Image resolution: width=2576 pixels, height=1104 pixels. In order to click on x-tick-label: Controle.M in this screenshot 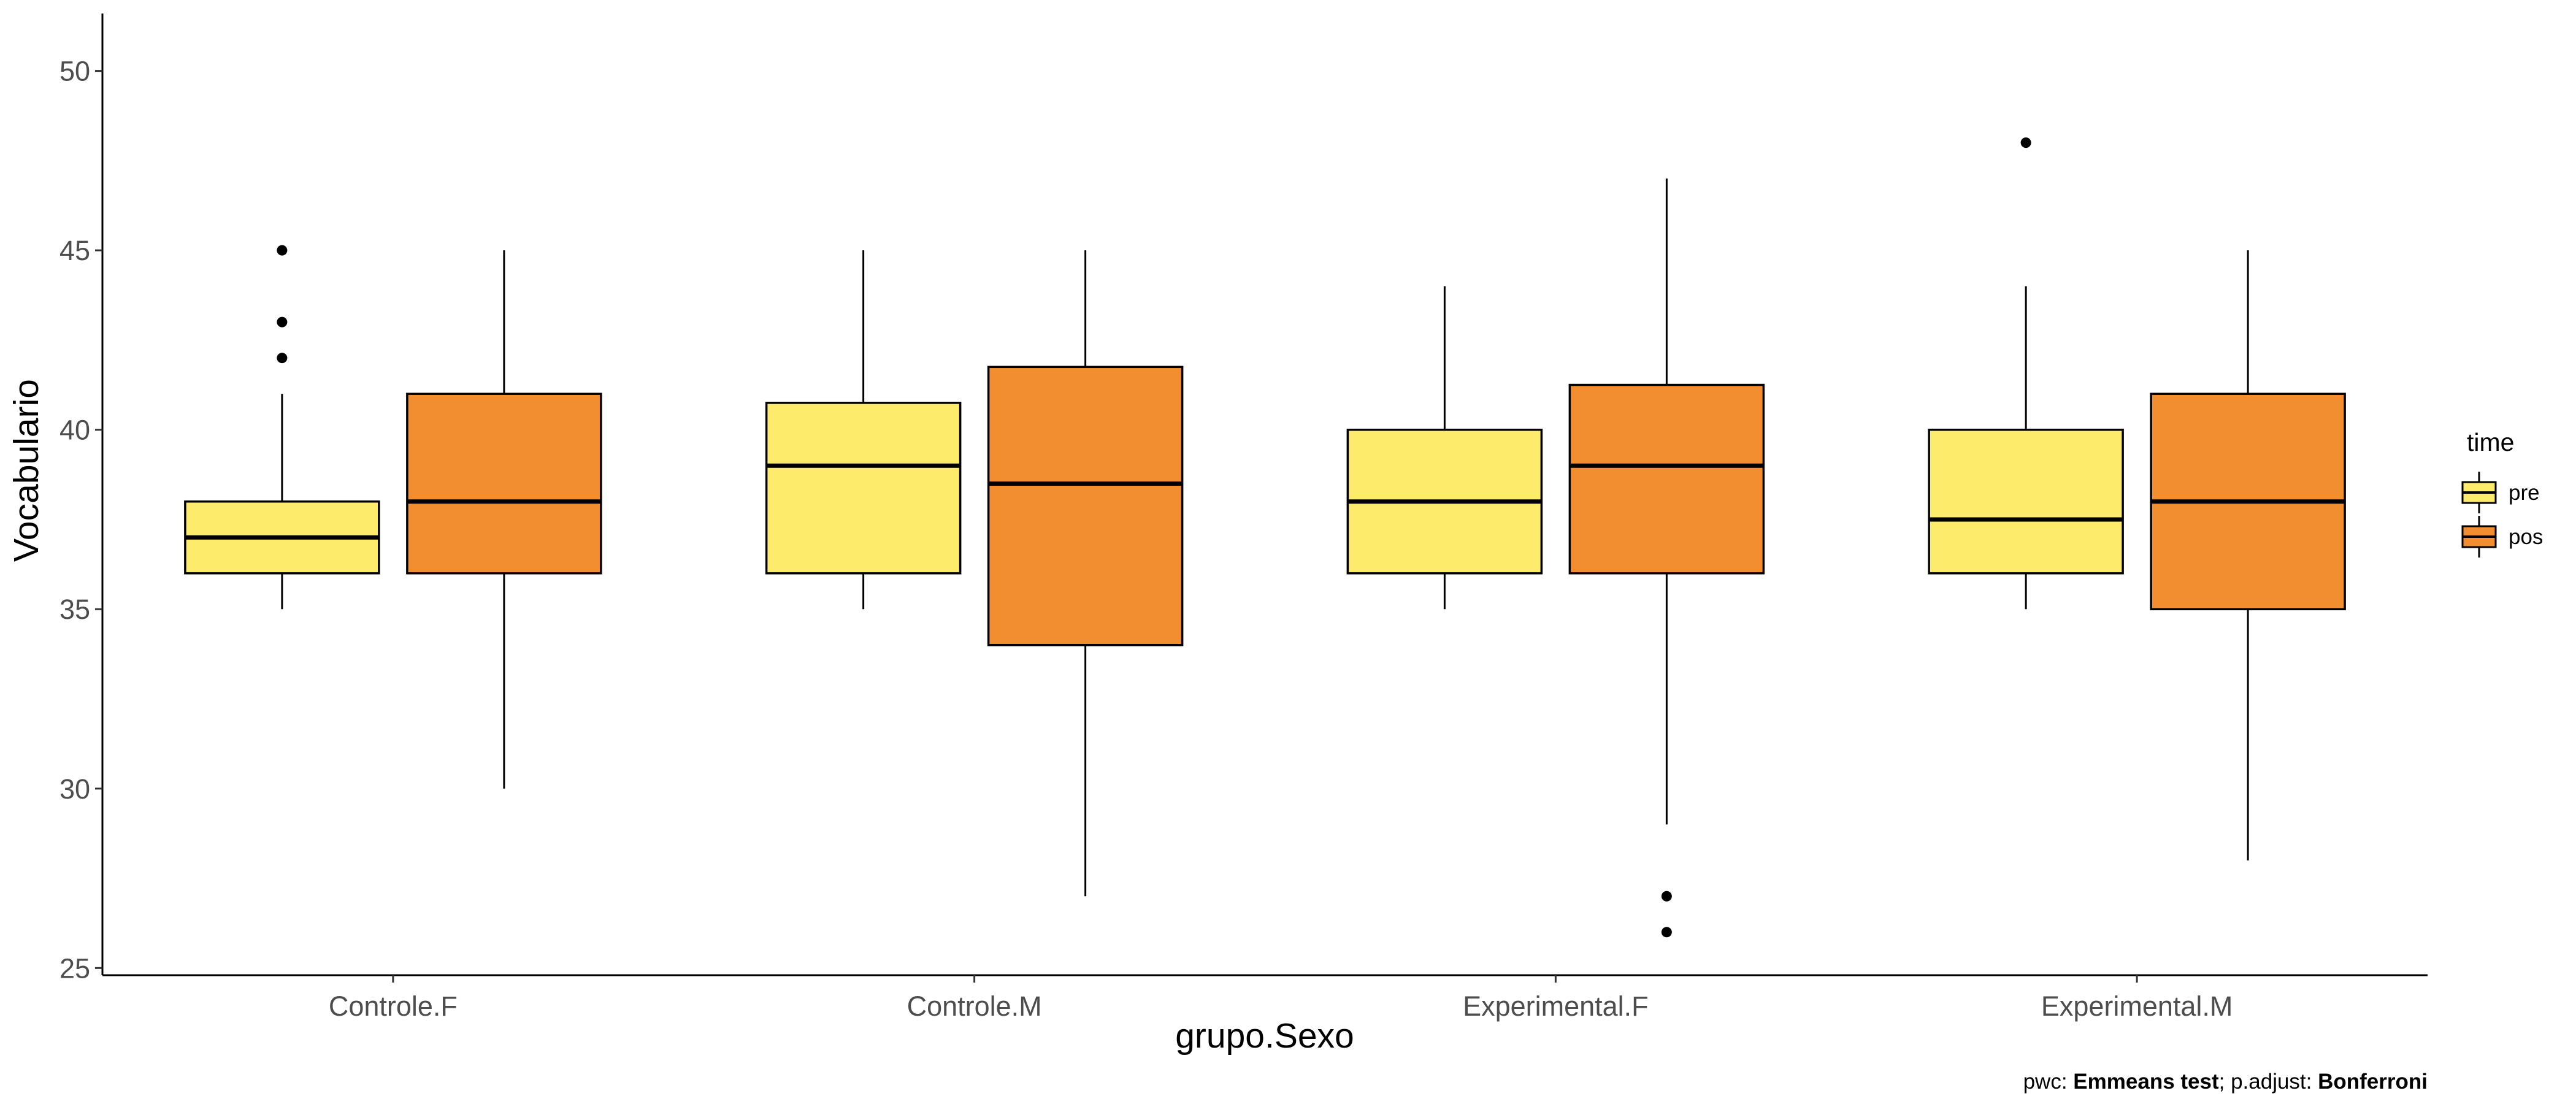, I will do `click(974, 1006)`.